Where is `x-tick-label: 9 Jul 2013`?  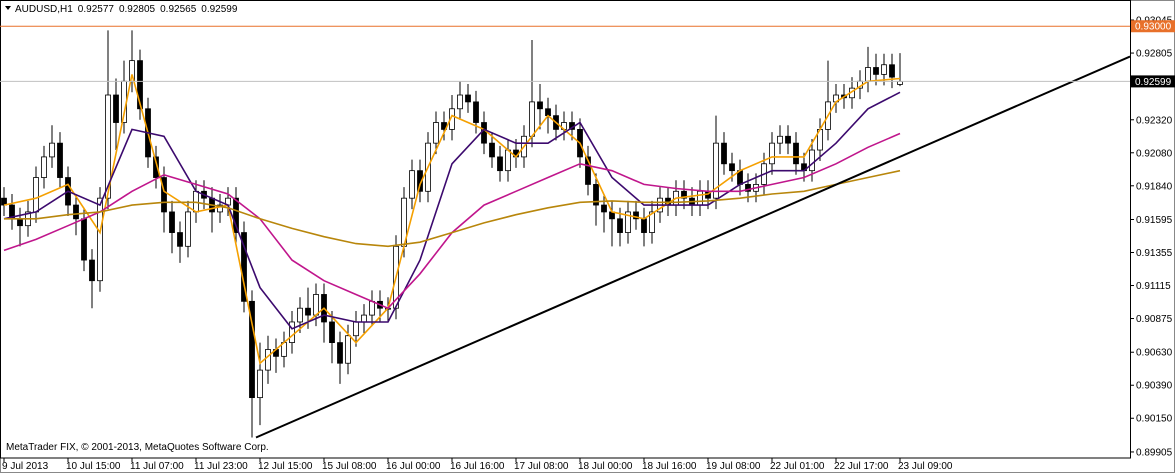 x-tick-label: 9 Jul 2013 is located at coordinates (25, 466).